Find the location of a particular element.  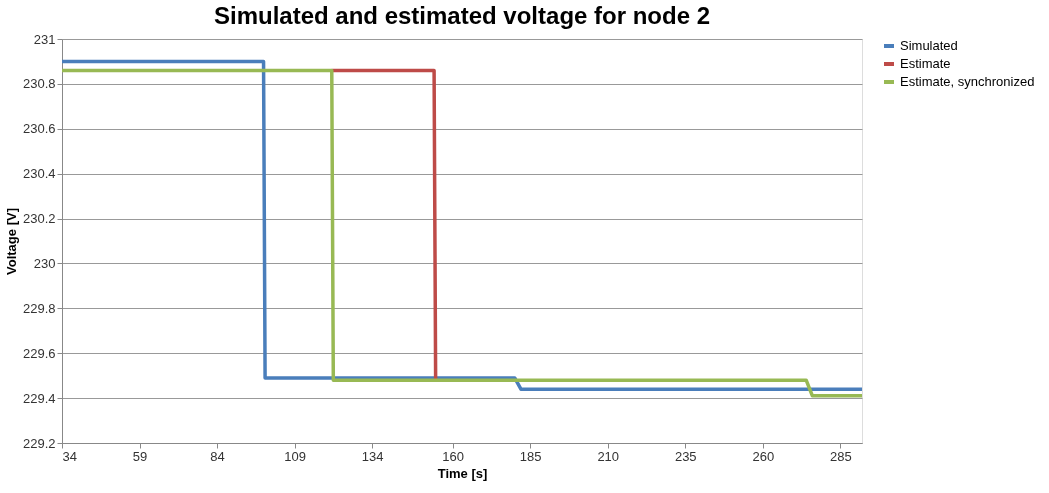

y-tick-label: 229.4 is located at coordinates (39, 398).